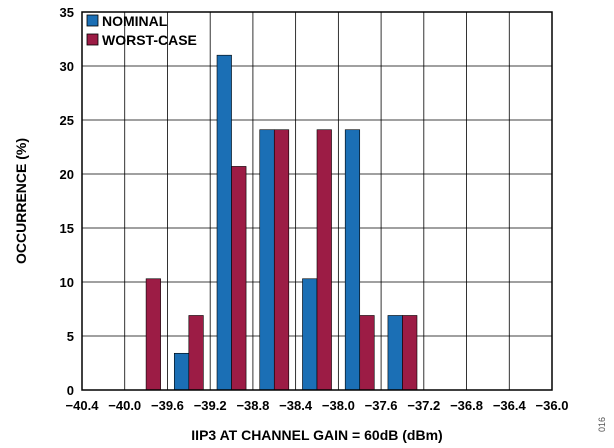 The height and width of the screenshot is (448, 614). Describe the element at coordinates (167, 405) in the screenshot. I see `x-tick-label: −39.6` at that location.